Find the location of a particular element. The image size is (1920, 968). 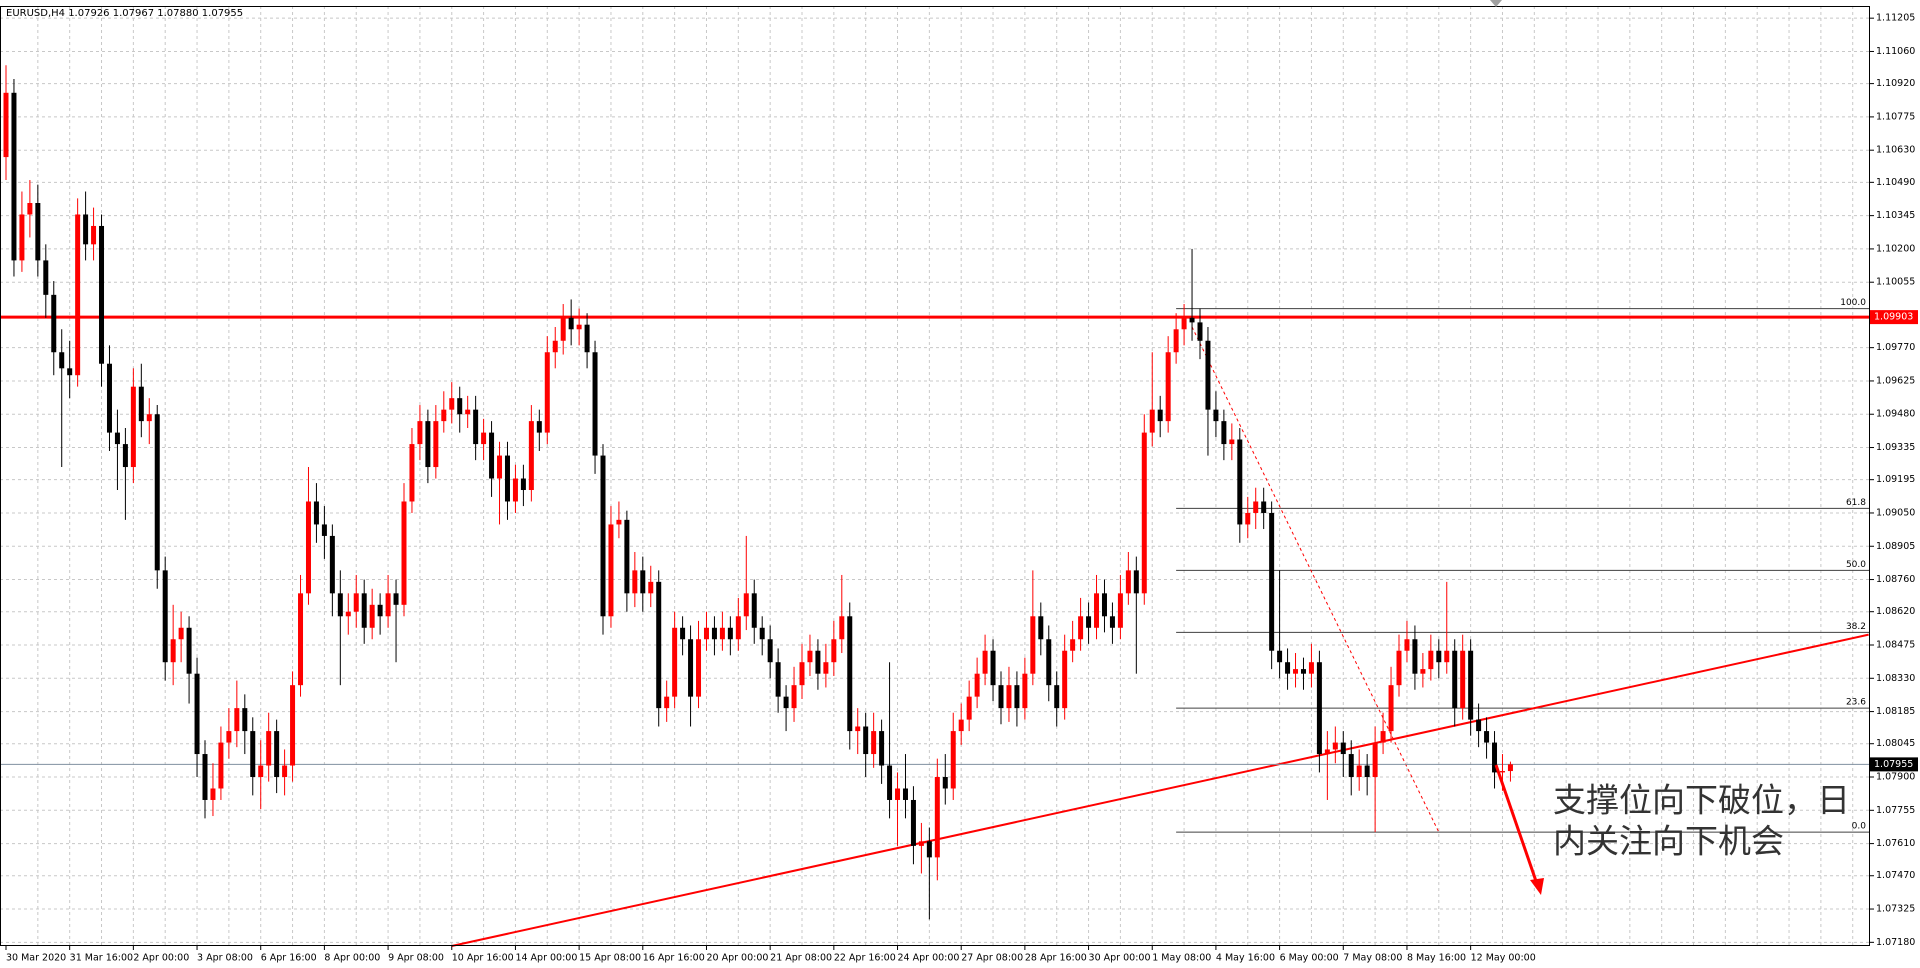

x-tick-label: 1 May 08:00 is located at coordinates (1181, 958).